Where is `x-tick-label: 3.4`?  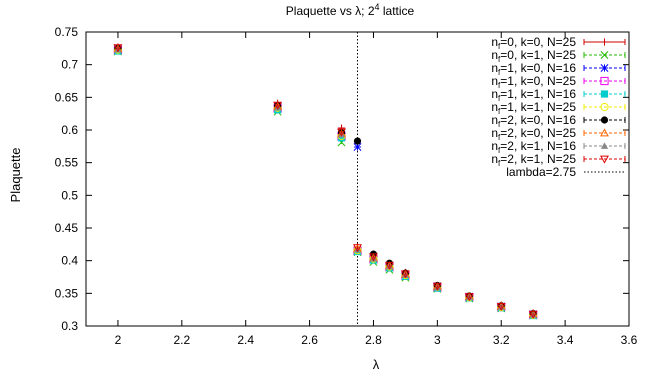 x-tick-label: 3.4 is located at coordinates (565, 340).